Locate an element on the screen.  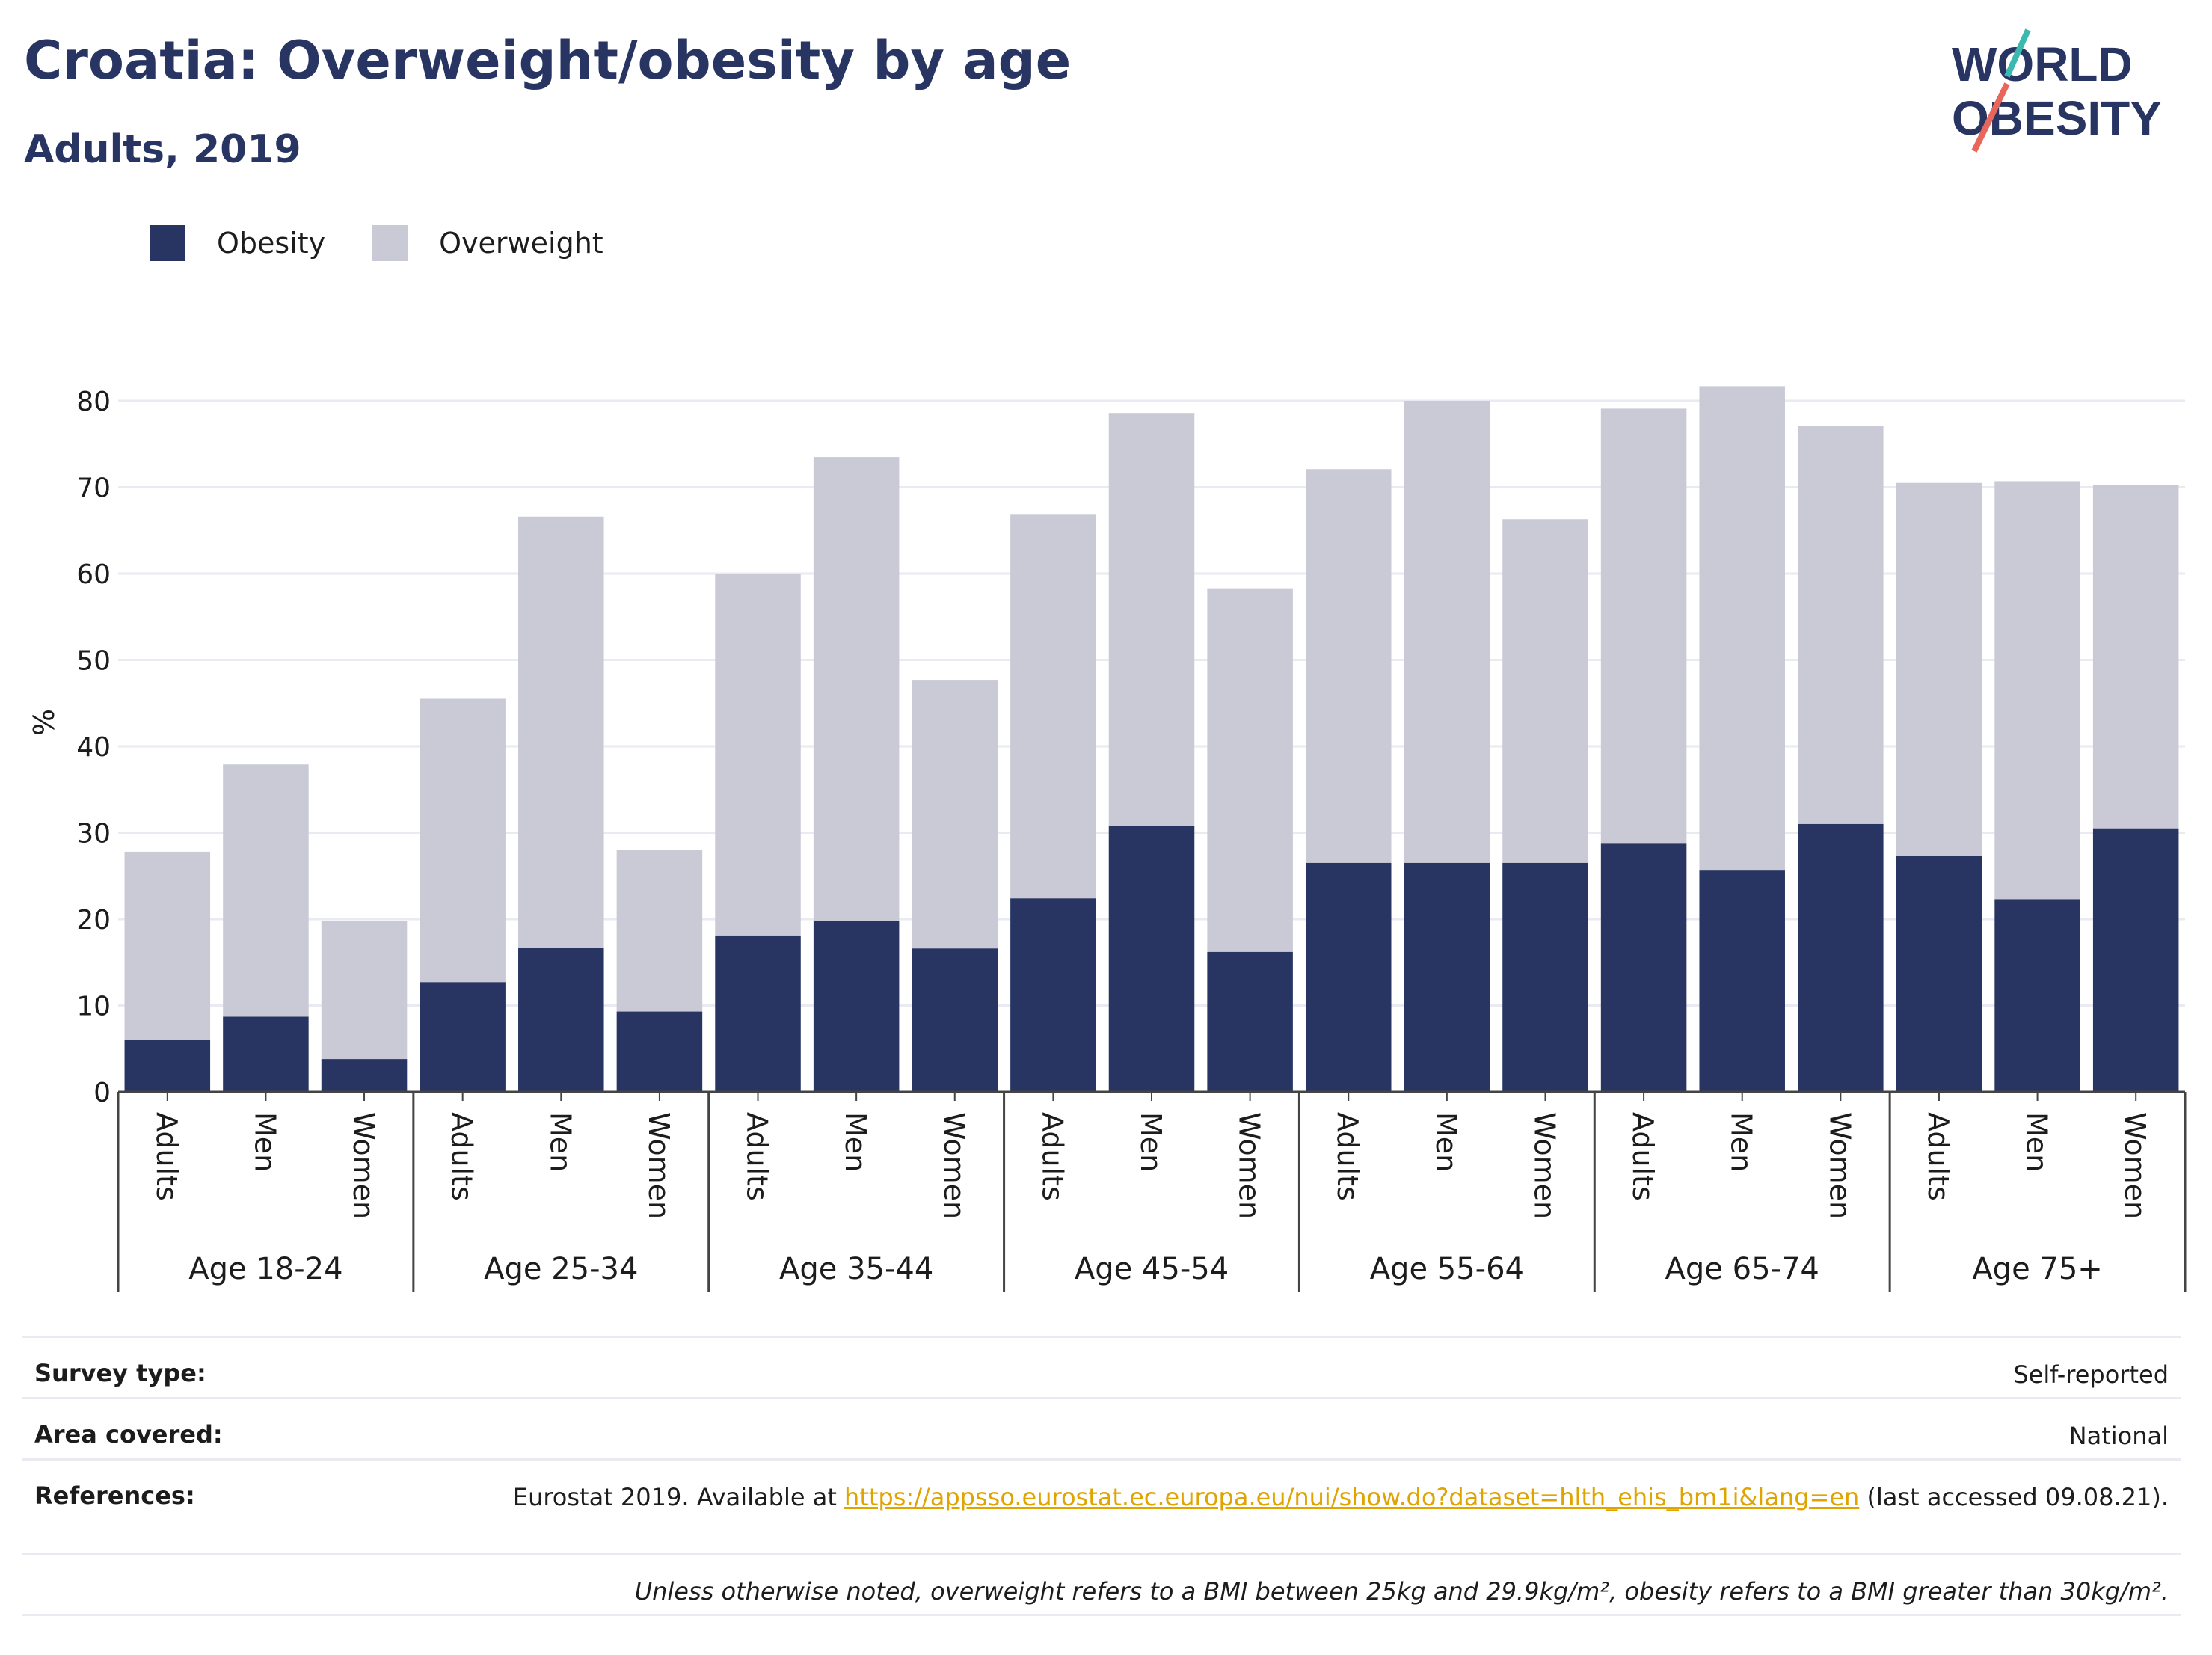
legend-item-obesity: Obesity is located at coordinates (237, 243).